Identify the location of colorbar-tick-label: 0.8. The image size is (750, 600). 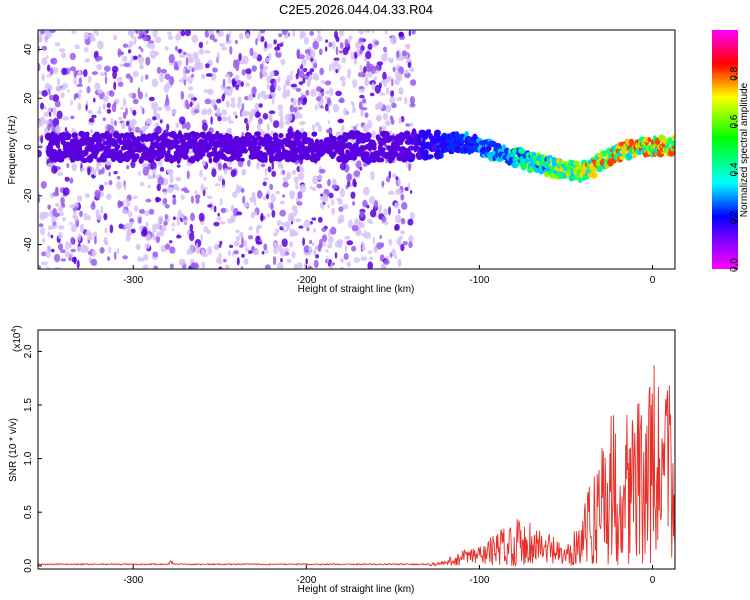
(734, 73).